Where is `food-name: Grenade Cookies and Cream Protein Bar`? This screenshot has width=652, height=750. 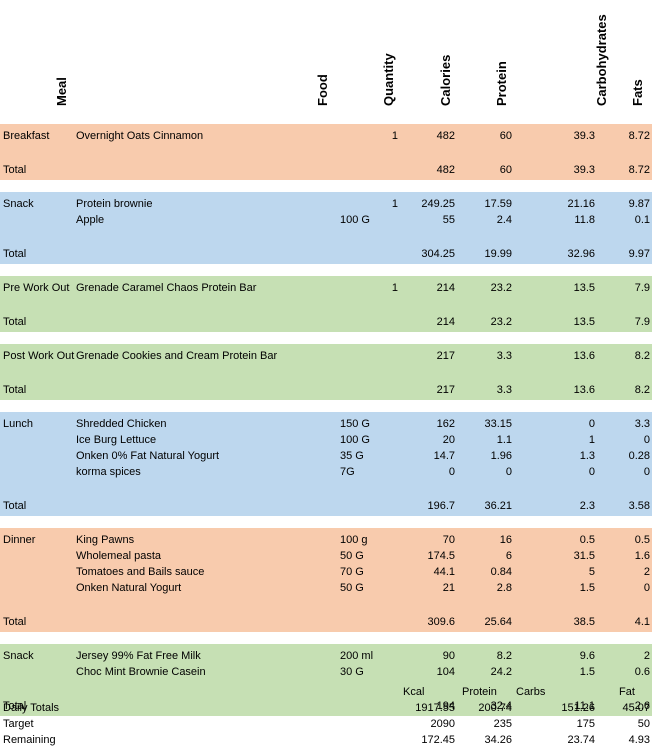 food-name: Grenade Cookies and Cream Protein Bar is located at coordinates (177, 356).